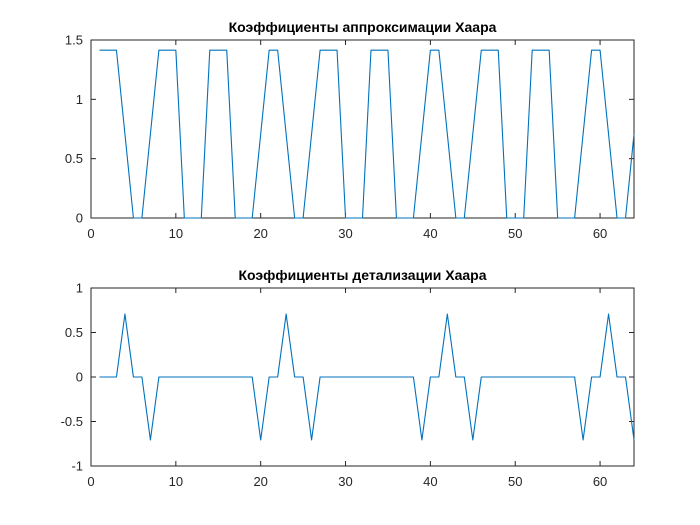  What do you see at coordinates (363, 27) in the screenshot?
I see `chart-title: Коэффициенты аппроксимации Хаара` at bounding box center [363, 27].